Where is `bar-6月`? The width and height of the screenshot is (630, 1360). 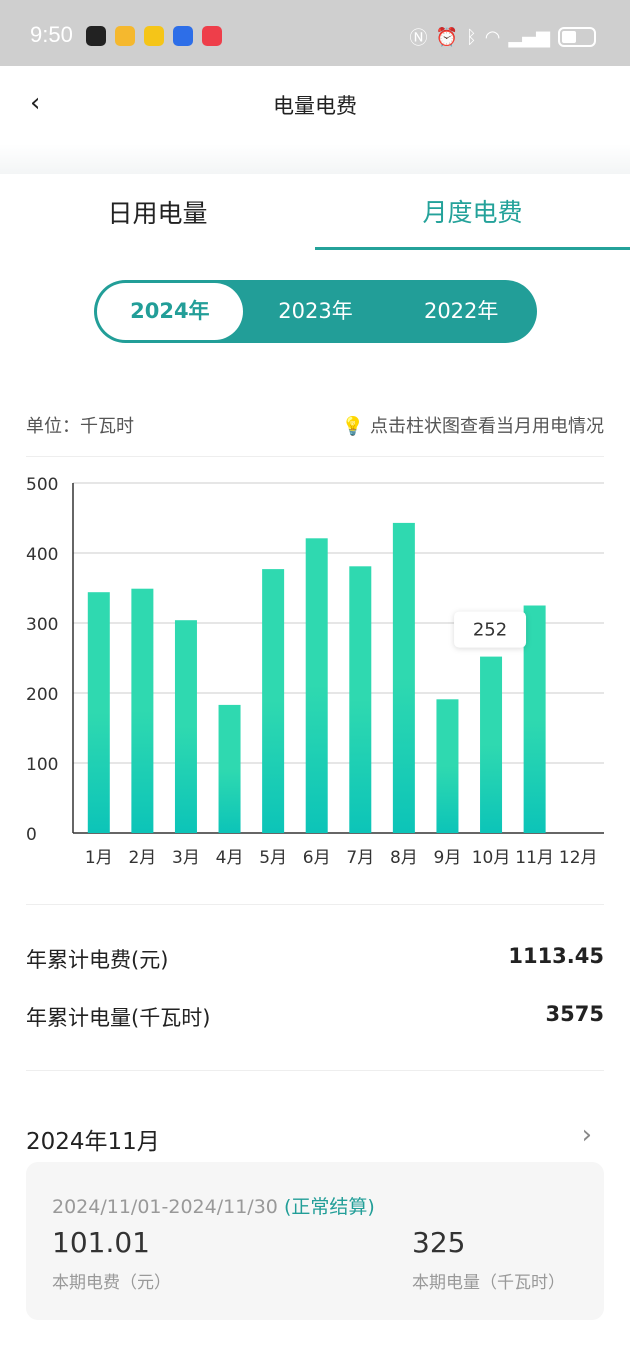
bar-6月 is located at coordinates (316, 685).